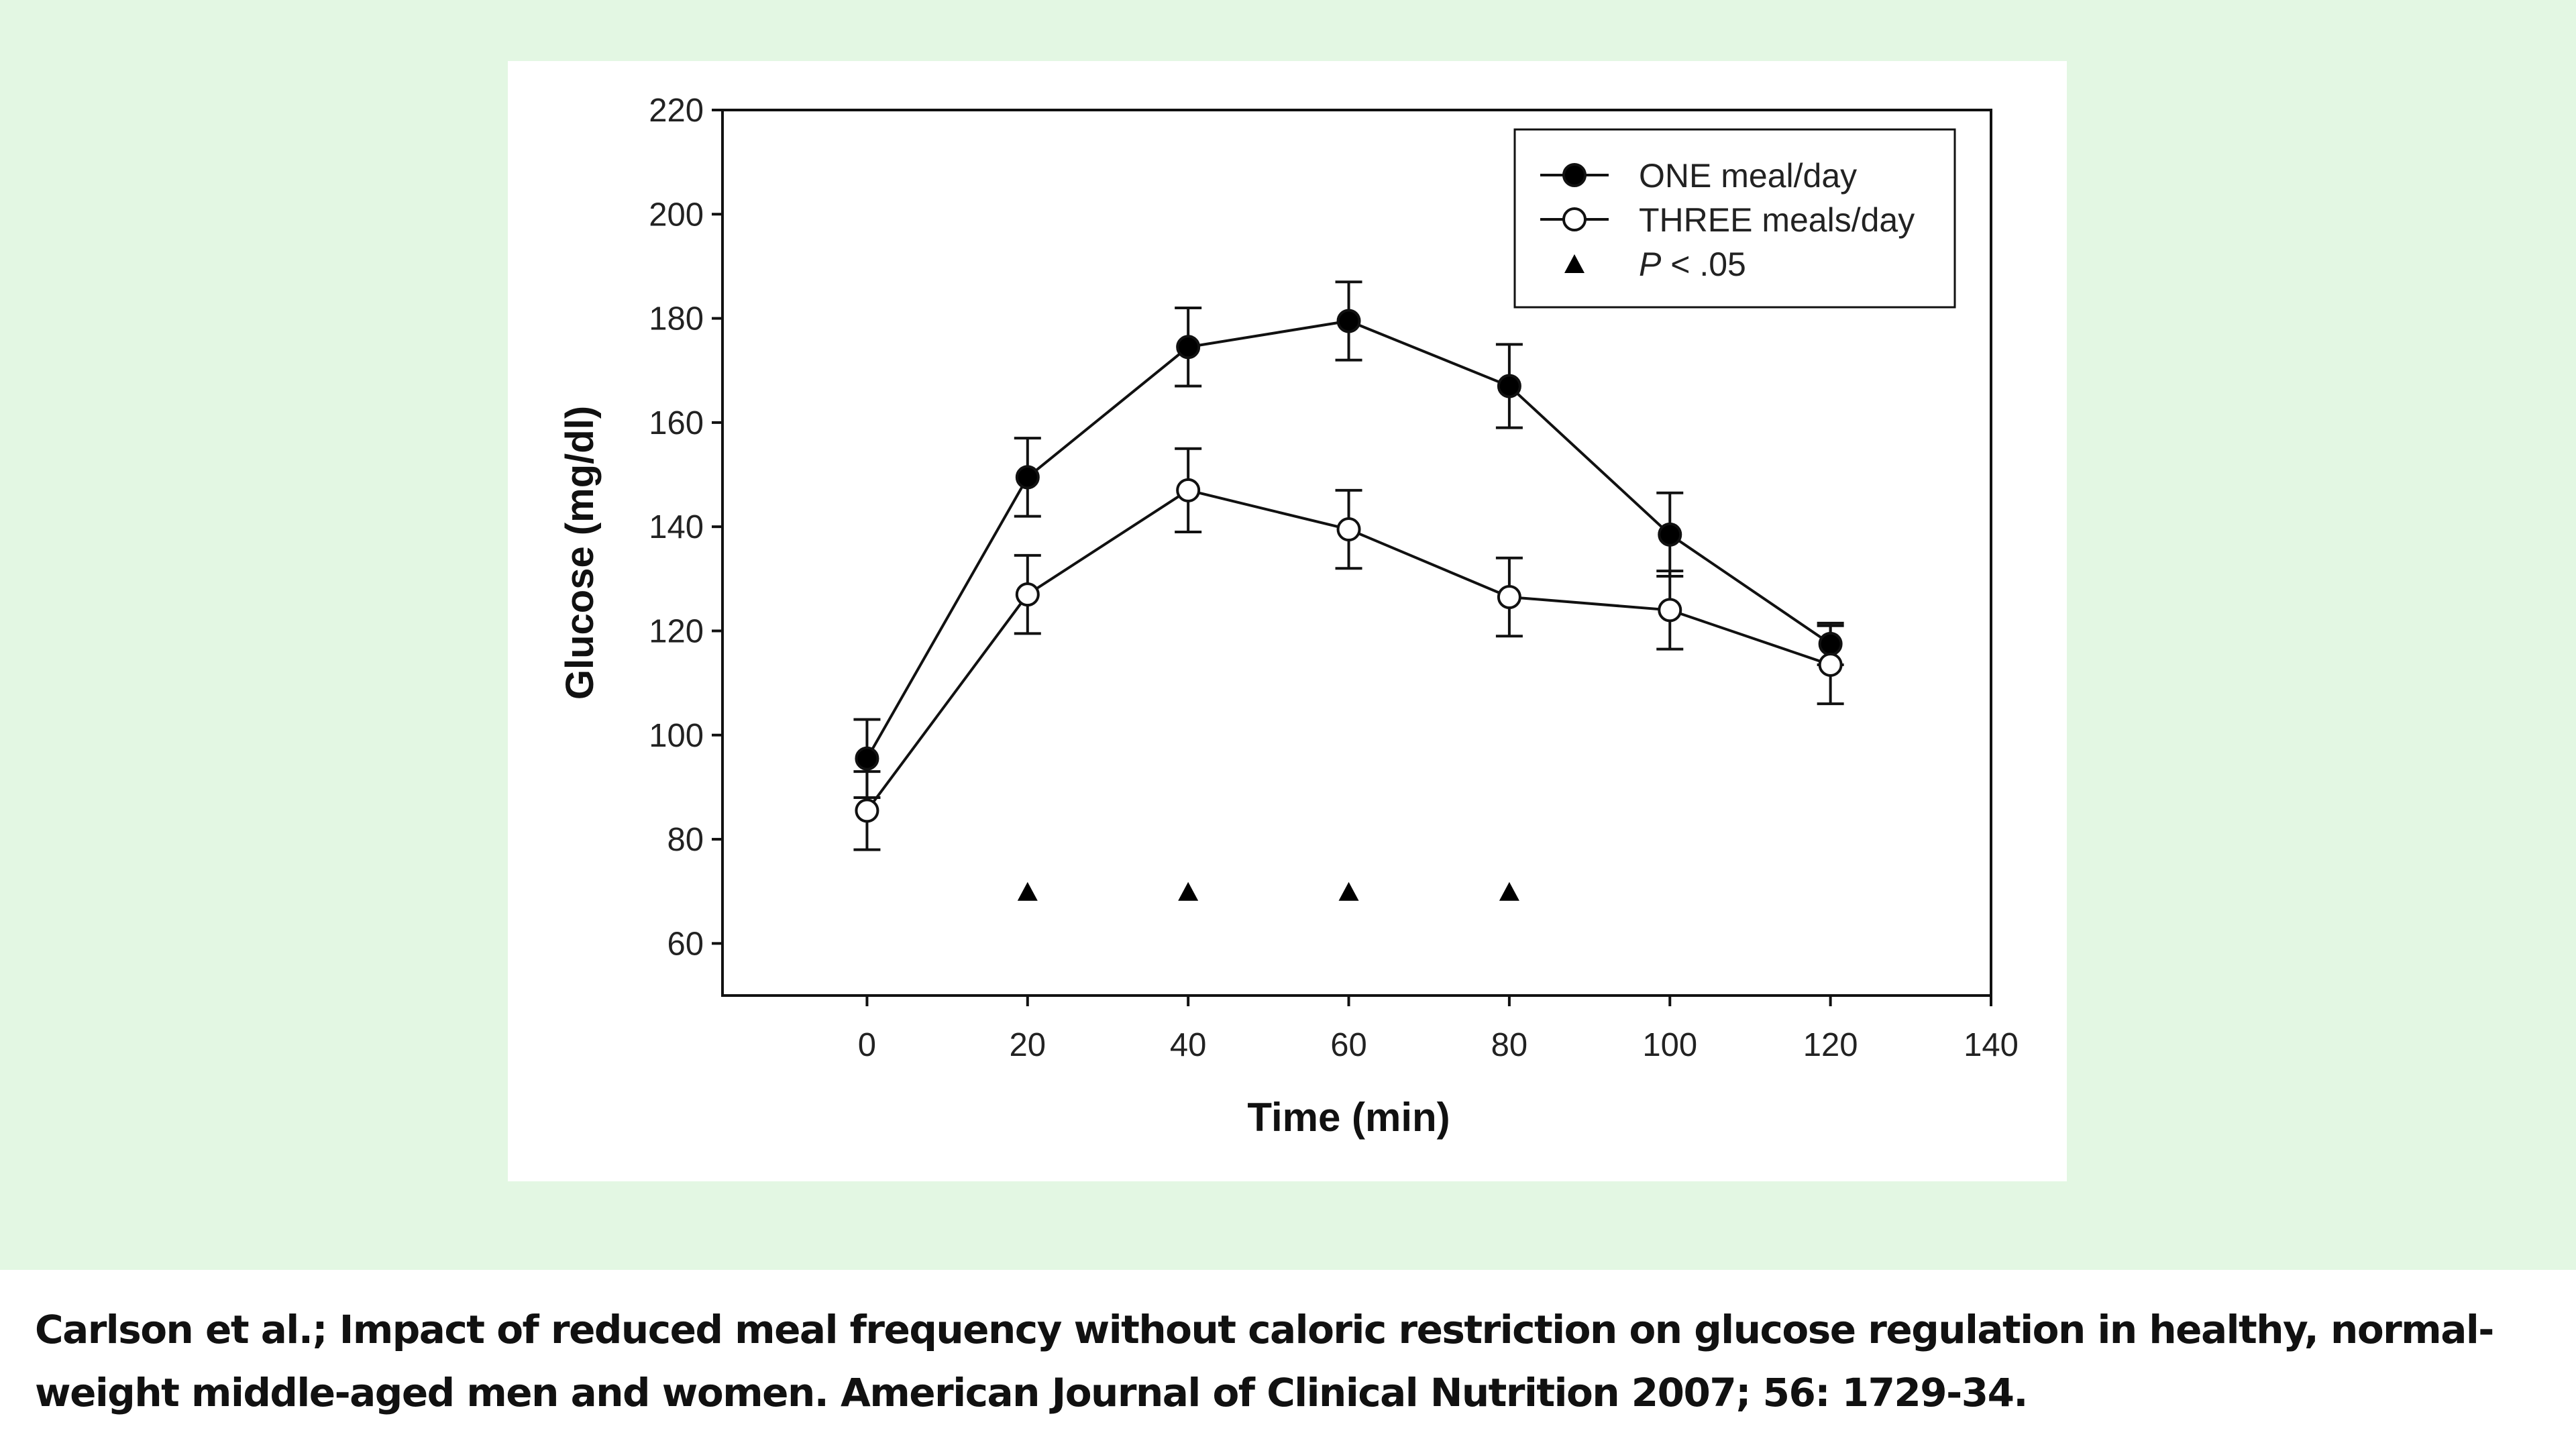  Describe the element at coordinates (1991, 1045) in the screenshot. I see `x-tick-label: 140` at that location.